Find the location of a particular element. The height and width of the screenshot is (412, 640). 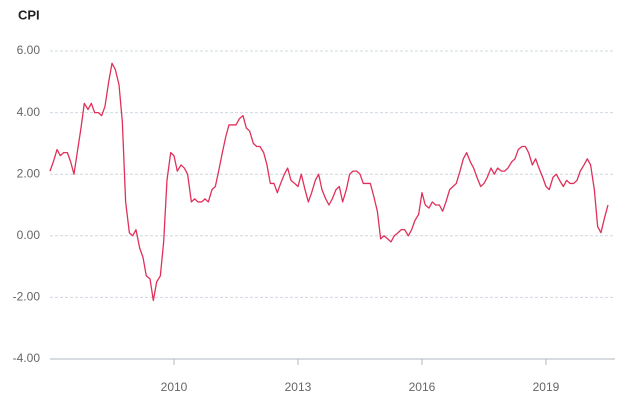

x-tick-label: 2010 is located at coordinates (174, 387).